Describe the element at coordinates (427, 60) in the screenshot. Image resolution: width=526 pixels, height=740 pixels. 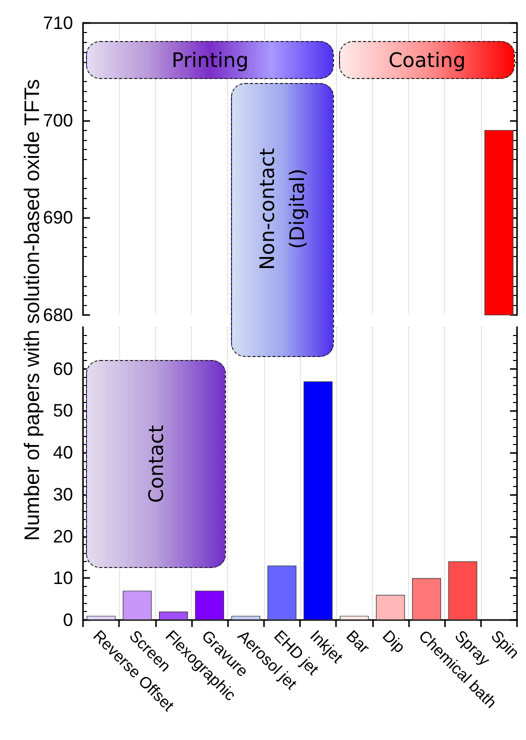
I see `label-box: Coating` at that location.